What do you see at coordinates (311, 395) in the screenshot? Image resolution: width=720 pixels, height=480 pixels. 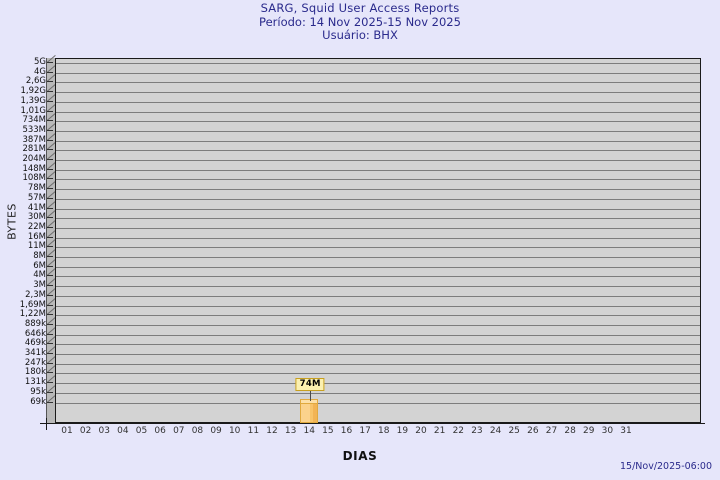 I see `bar-label-stem` at bounding box center [311, 395].